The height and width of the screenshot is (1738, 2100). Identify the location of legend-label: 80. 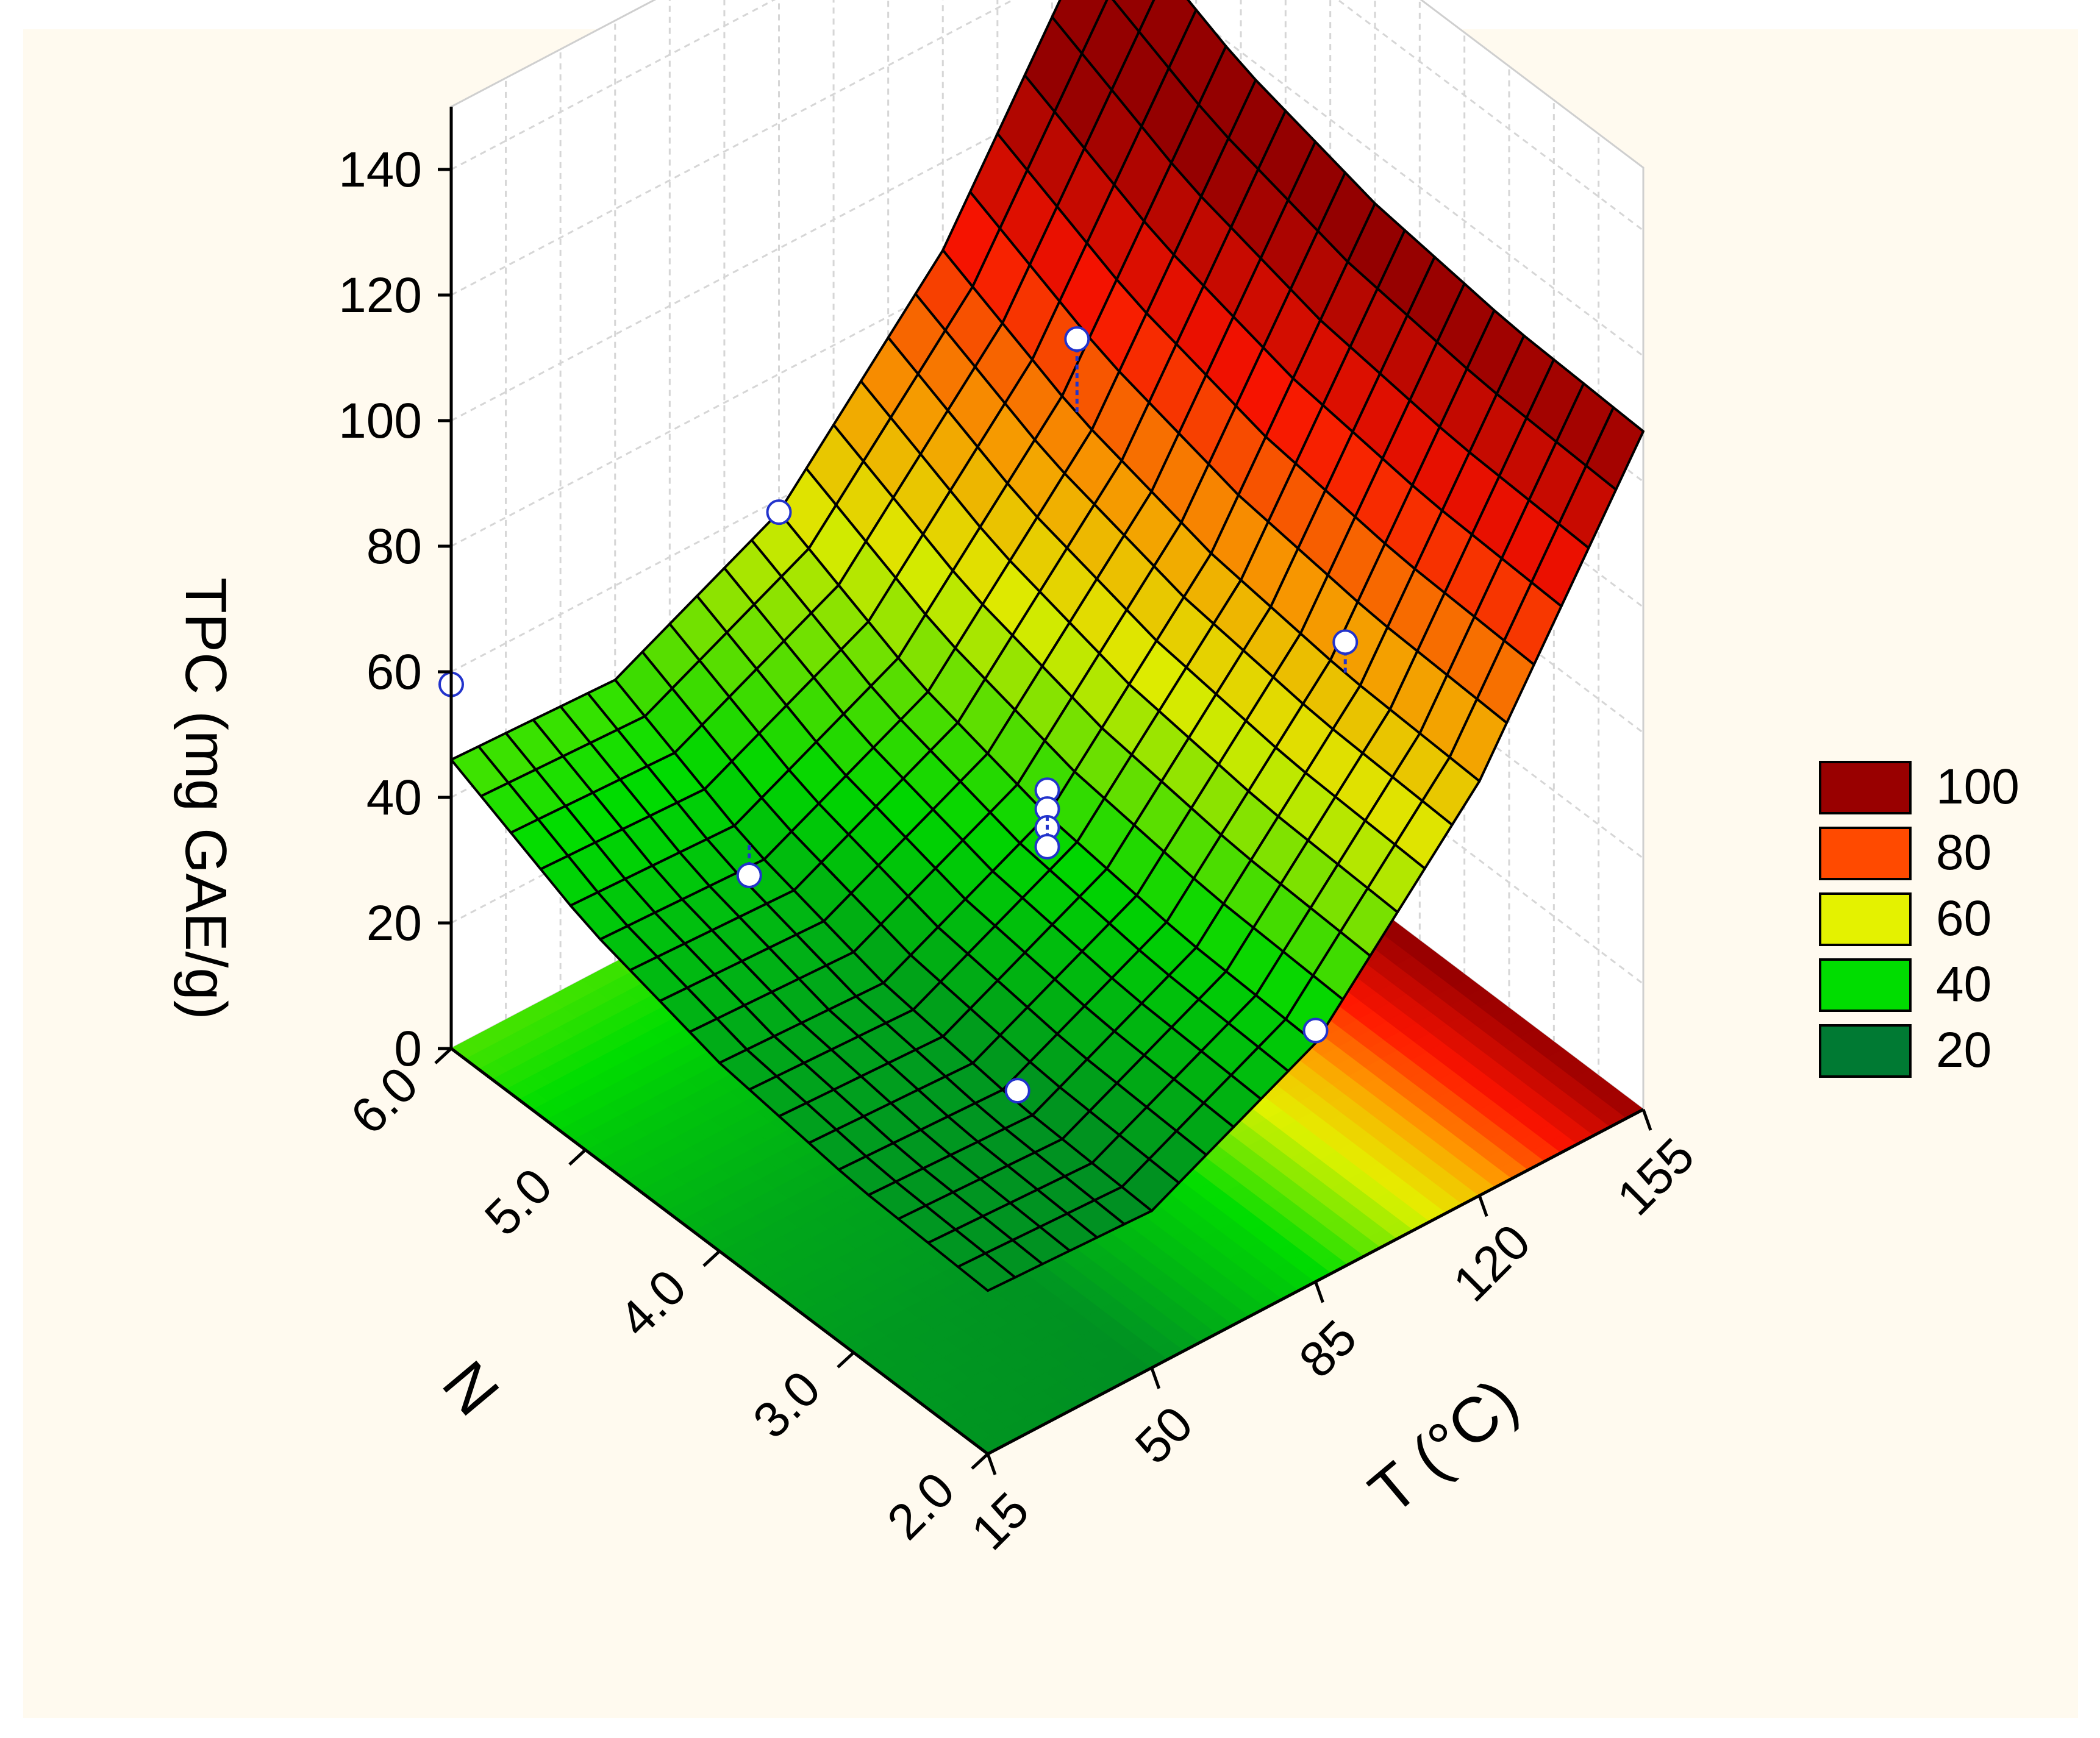
(1963, 853).